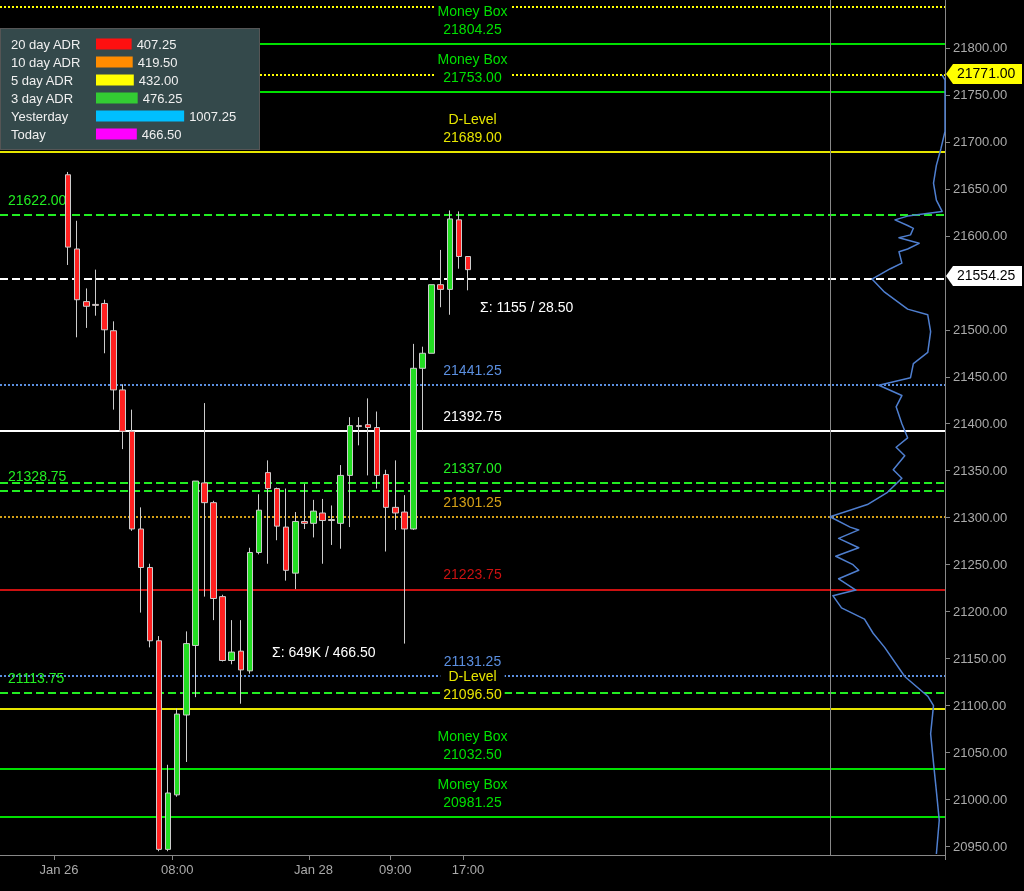 The height and width of the screenshot is (891, 1024). What do you see at coordinates (472, 19) in the screenshot?
I see `ref-line-label: Money Box 21804.25` at bounding box center [472, 19].